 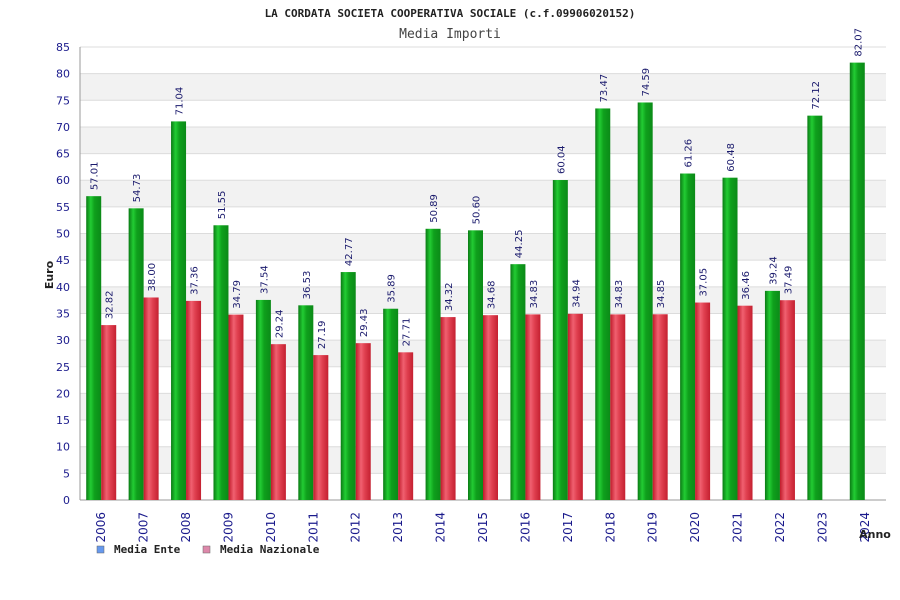 What do you see at coordinates (101, 527) in the screenshot?
I see `x-tick-label: 2006` at bounding box center [101, 527].